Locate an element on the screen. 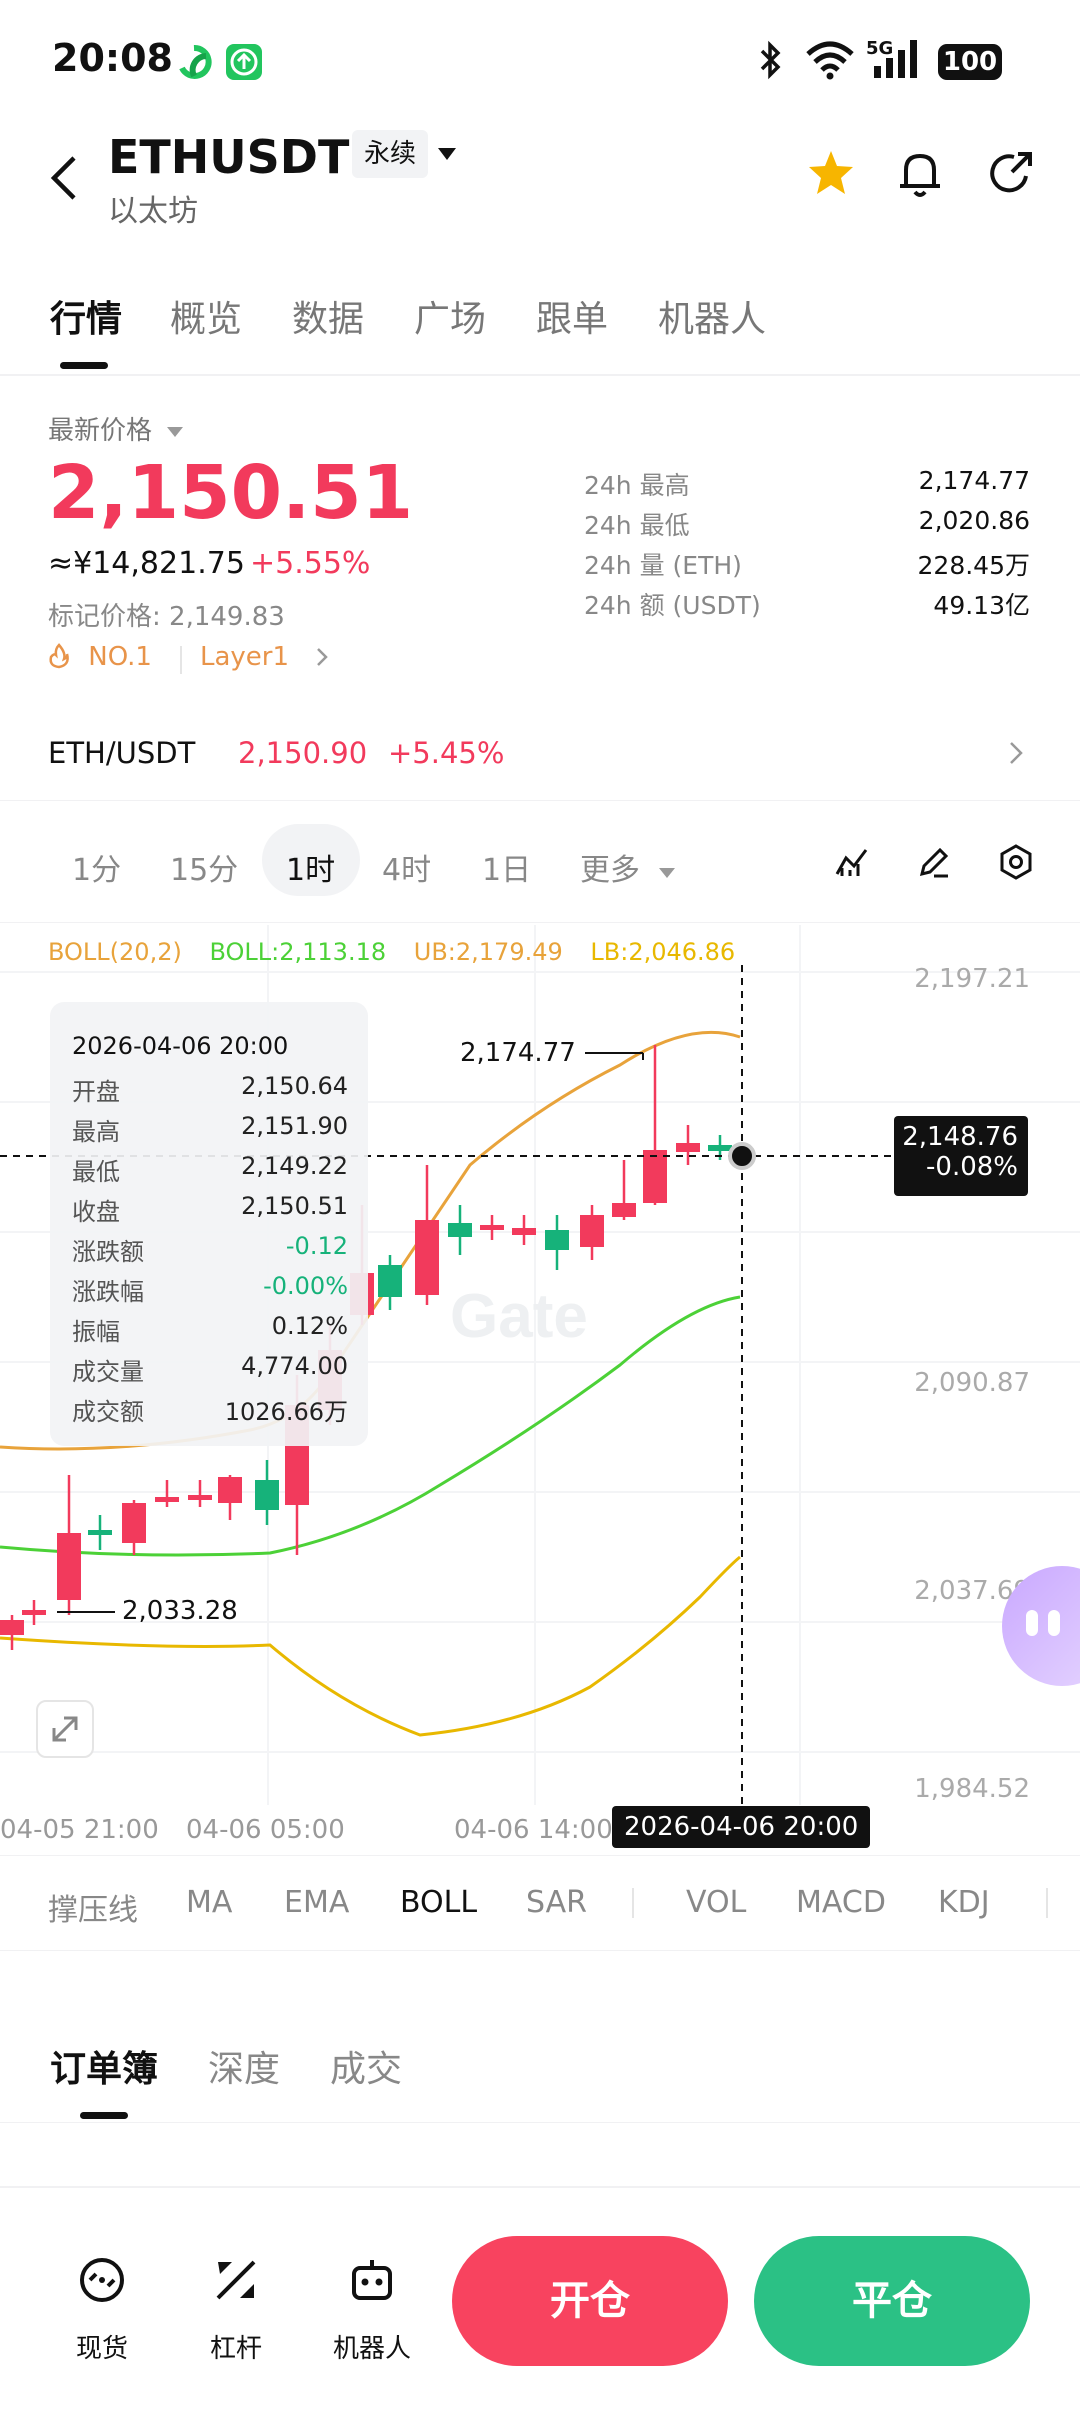 The width and height of the screenshot is (1080, 2412). stat-high-value: 2,174.77 is located at coordinates (974, 480).